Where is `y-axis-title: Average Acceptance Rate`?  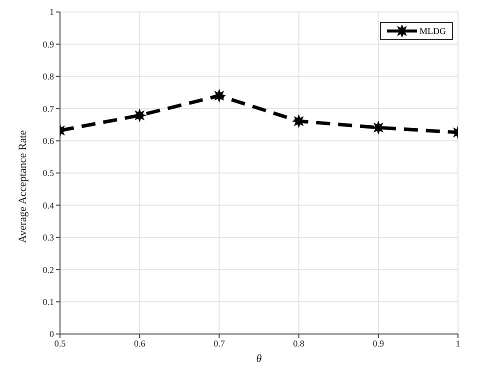 y-axis-title: Average Acceptance Rate is located at coordinates (22, 186).